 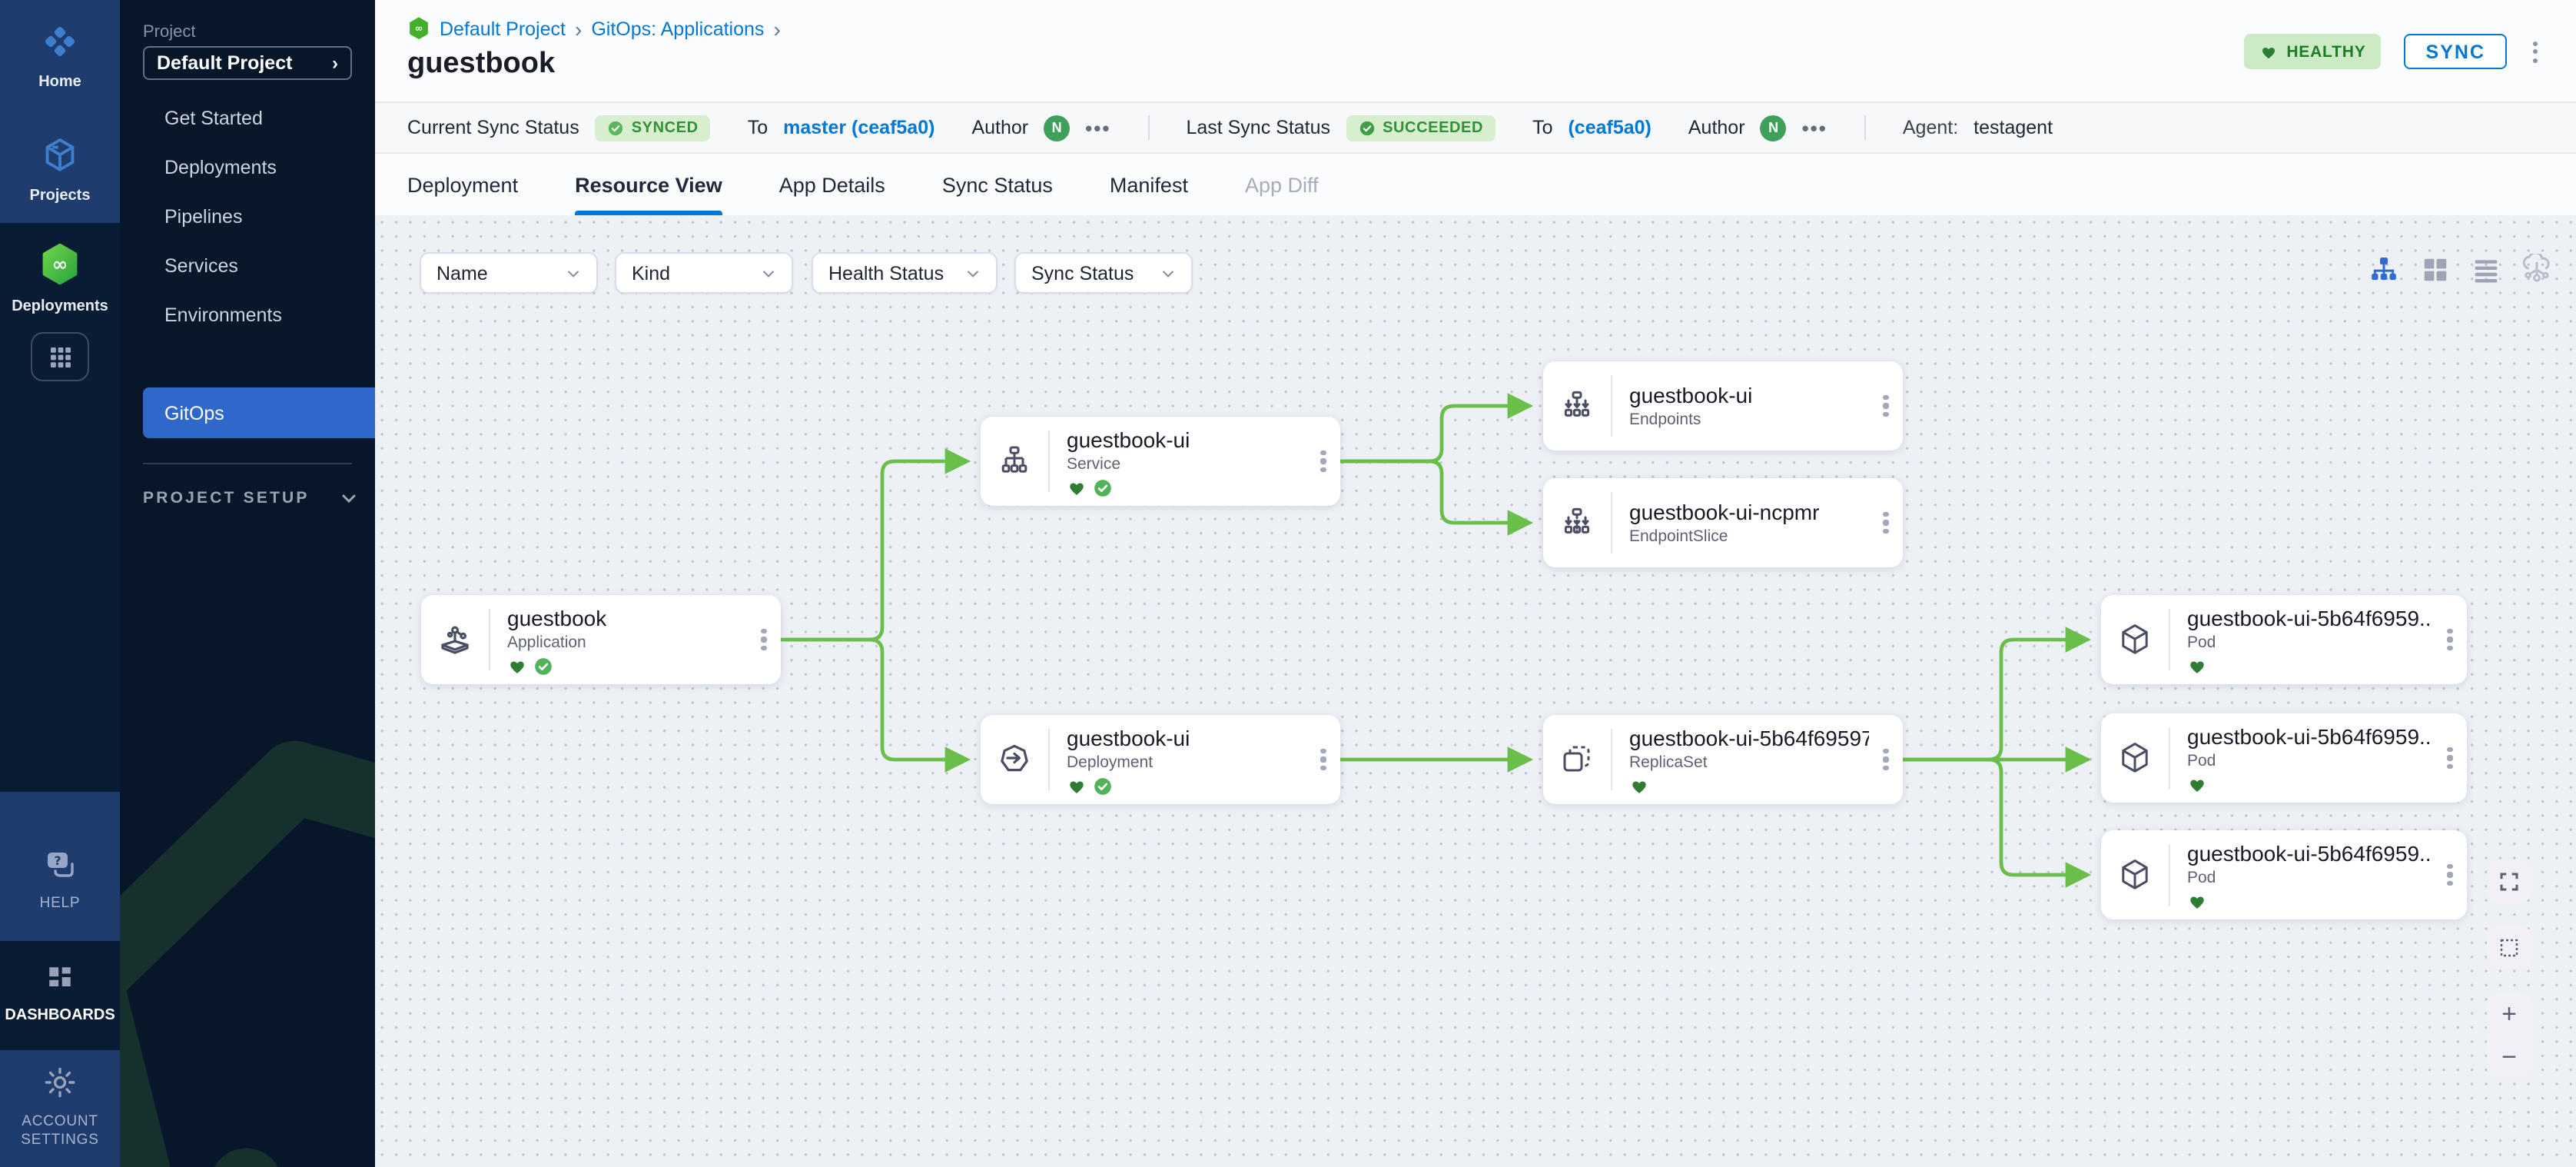 I want to click on rail-label-deployments: Deployments, so click(x=60, y=306).